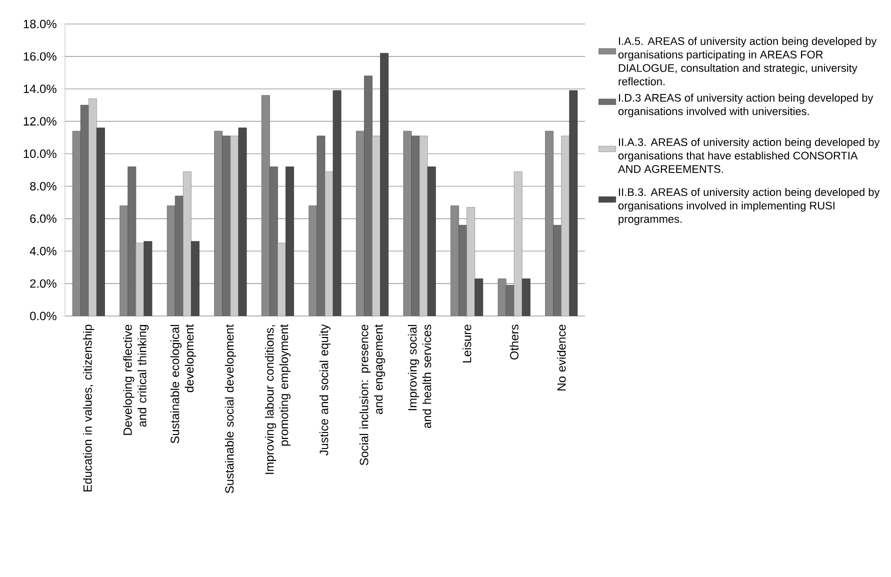 Image resolution: width=891 pixels, height=577 pixels. I want to click on legend-label: I.D.3 AREAS of university action being developed by organisations involved with universities., so click(746, 106).